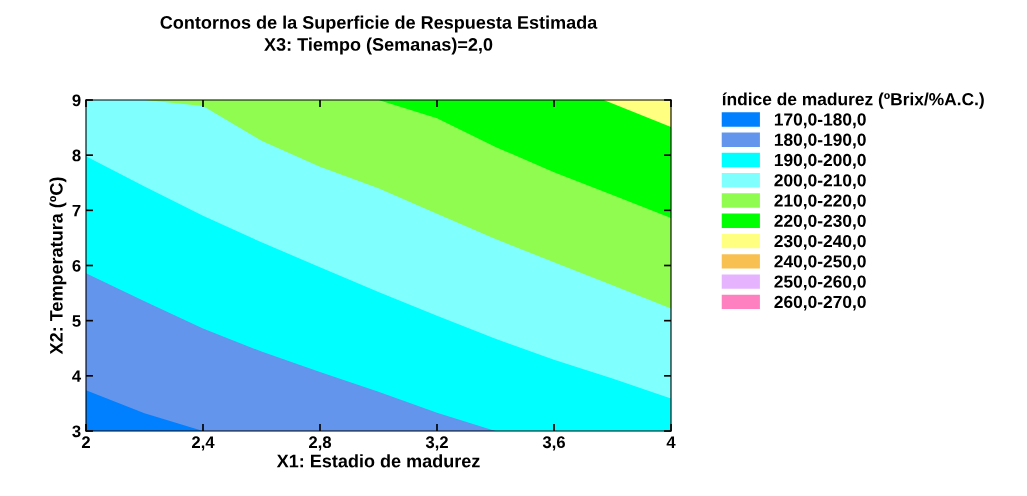 This screenshot has height=496, width=1027. What do you see at coordinates (820, 202) in the screenshot?
I see `legend-label: 210,0-220,0` at bounding box center [820, 202].